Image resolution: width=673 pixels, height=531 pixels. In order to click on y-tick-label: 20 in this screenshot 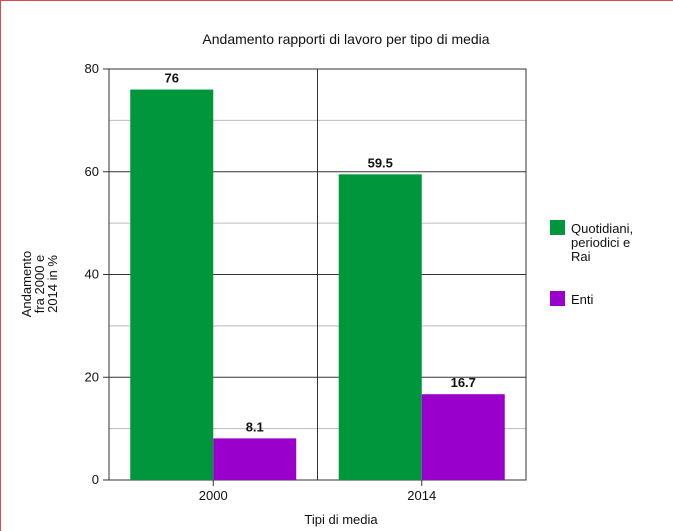, I will do `click(92, 376)`.